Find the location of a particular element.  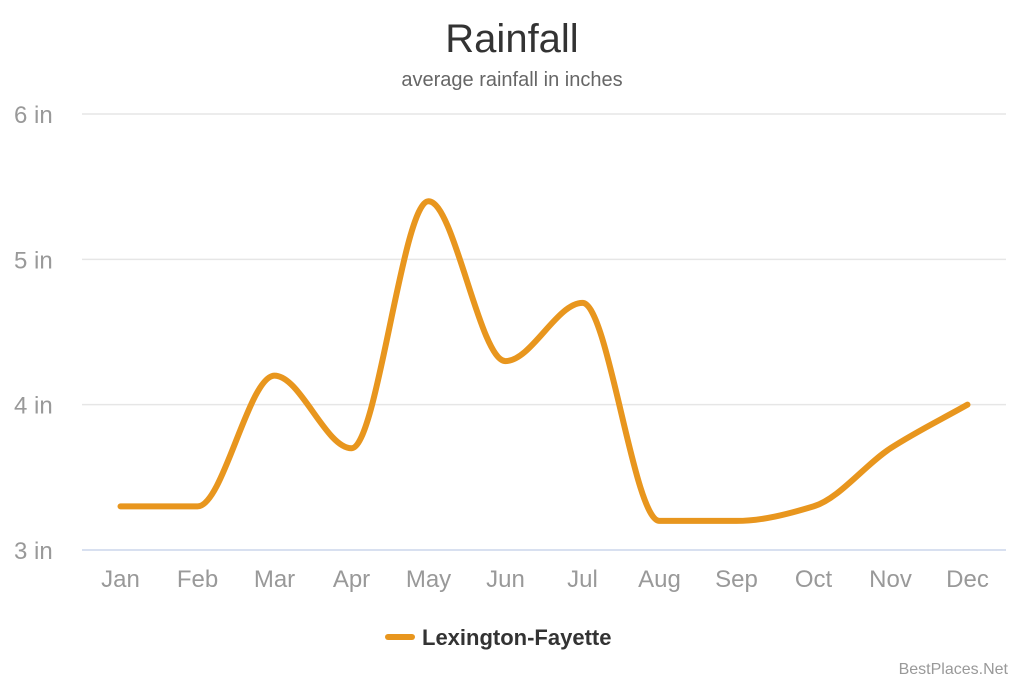

x-tick-label: Oct is located at coordinates (814, 579).